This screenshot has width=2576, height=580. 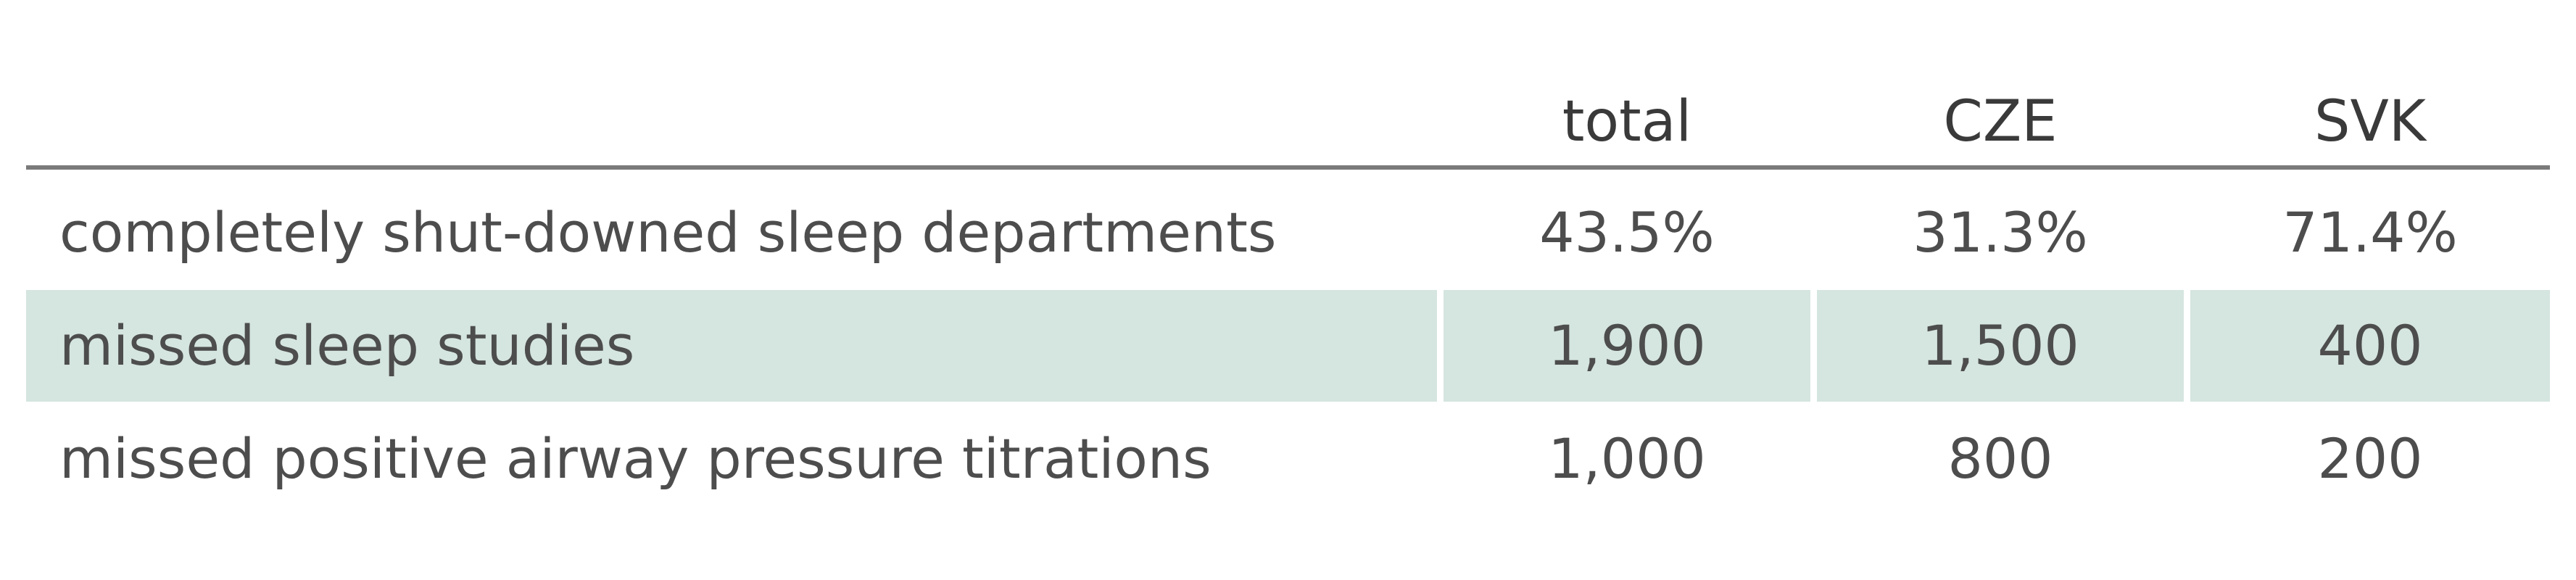 I want to click on column-header-svk: SVK, so click(x=2371, y=122).